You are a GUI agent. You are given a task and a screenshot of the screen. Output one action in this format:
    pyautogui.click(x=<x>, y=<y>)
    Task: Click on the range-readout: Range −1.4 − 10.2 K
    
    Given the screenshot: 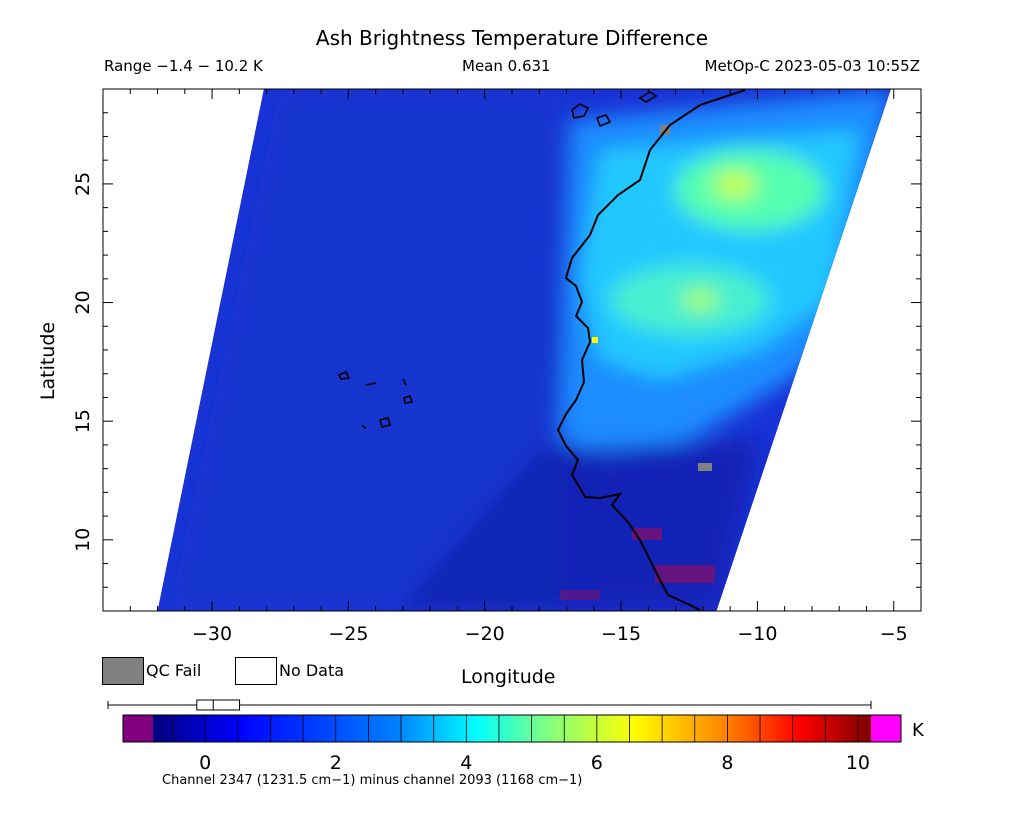 What is the action you would take?
    pyautogui.click(x=183, y=66)
    